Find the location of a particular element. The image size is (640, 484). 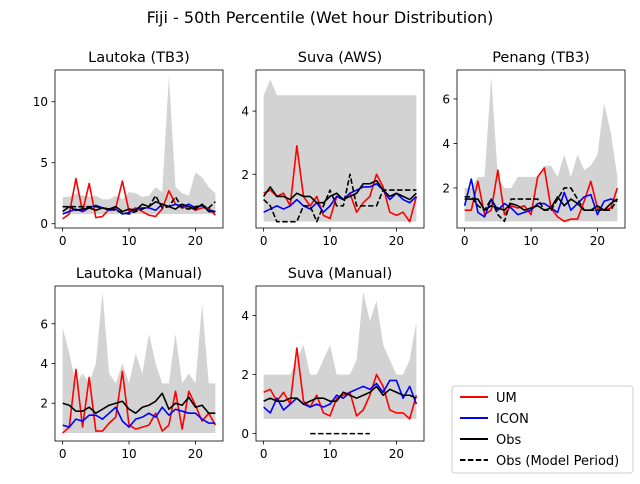

subplot-lautoka-manual: 0 10 20 2 4 6 Lautoka (Manual) is located at coordinates (132, 363).